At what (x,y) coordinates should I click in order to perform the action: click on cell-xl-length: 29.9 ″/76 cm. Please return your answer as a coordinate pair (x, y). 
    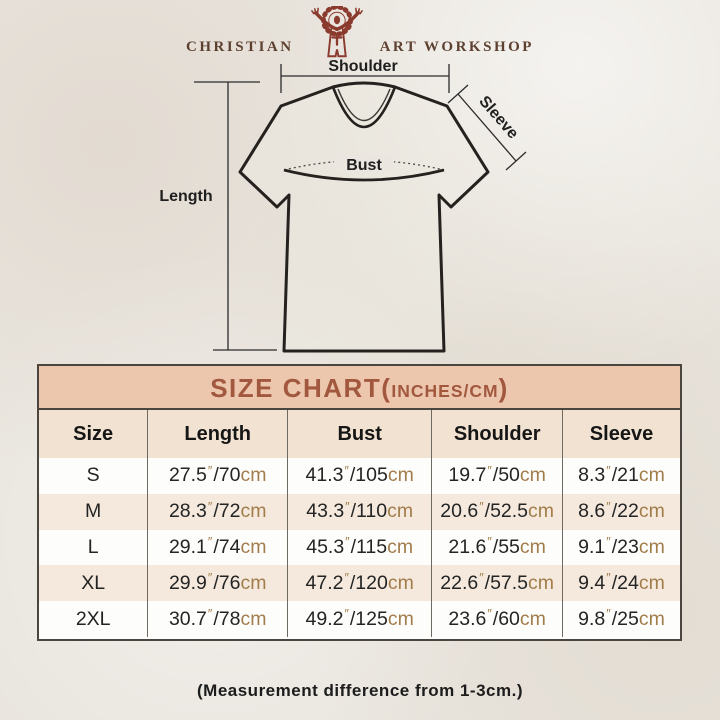
    Looking at the image, I should click on (217, 583).